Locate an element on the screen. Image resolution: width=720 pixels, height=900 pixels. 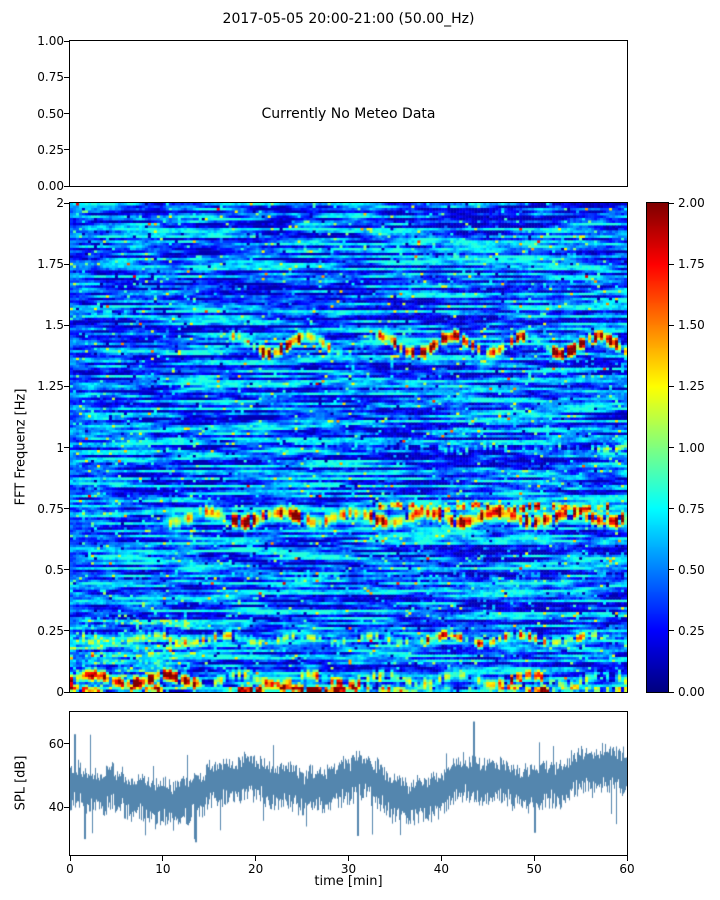
colorbar-tick-label: 0.00 is located at coordinates (691, 692).